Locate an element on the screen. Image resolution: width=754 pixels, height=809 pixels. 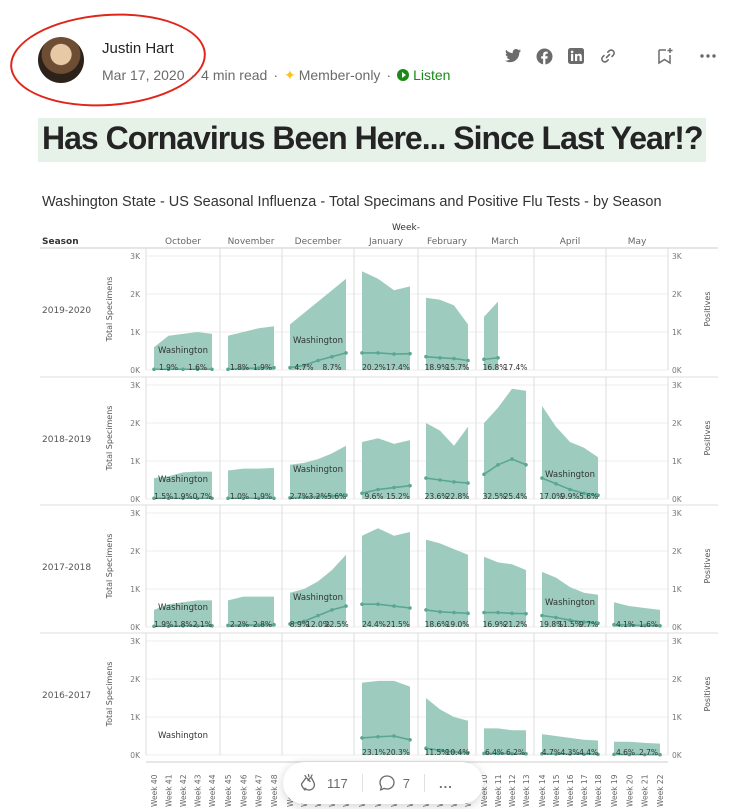
twitter-icon is located at coordinates (513, 56).